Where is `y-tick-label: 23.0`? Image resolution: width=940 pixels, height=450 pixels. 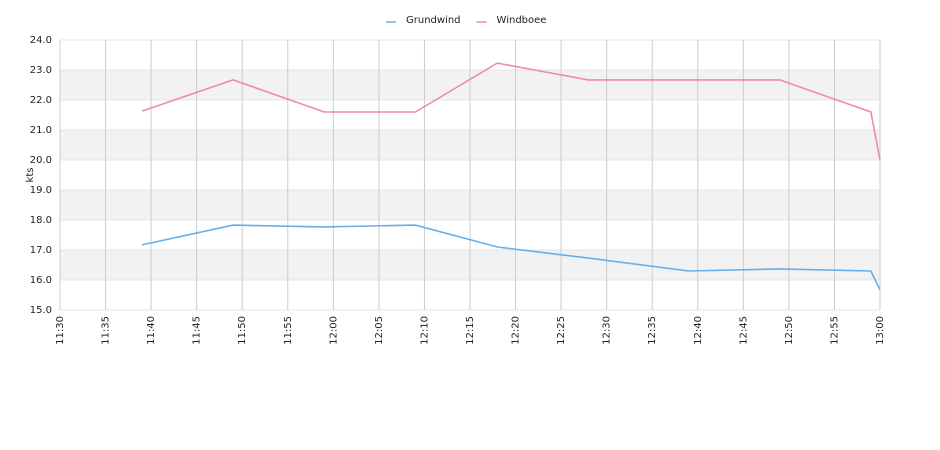
y-tick-label: 23.0 is located at coordinates (41, 70).